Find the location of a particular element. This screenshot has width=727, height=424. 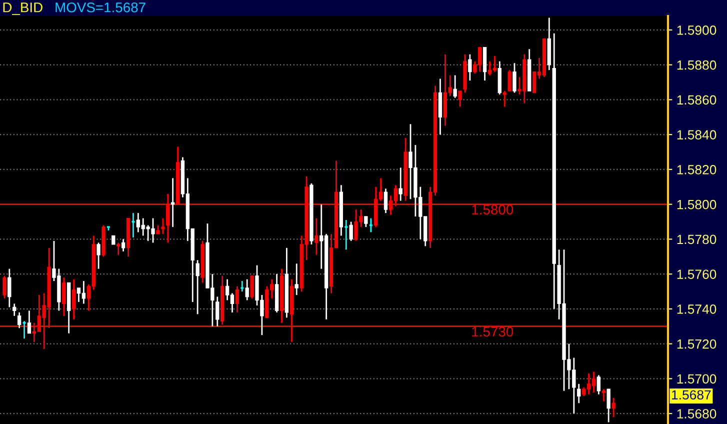

text: 1.5687 is located at coordinates (691, 395).